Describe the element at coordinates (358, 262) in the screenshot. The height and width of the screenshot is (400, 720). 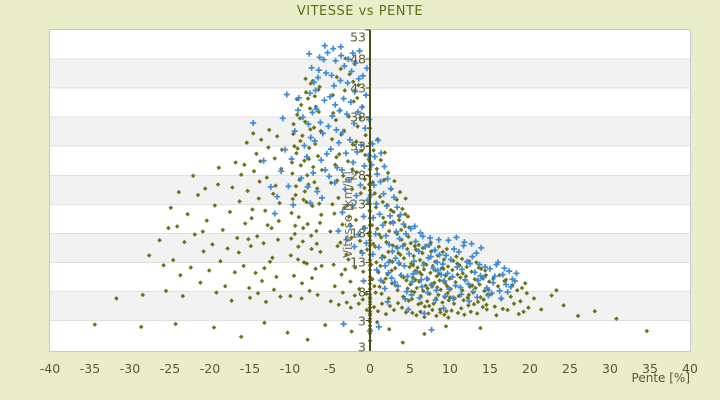
I see `y-tick-label: 13` at that location.